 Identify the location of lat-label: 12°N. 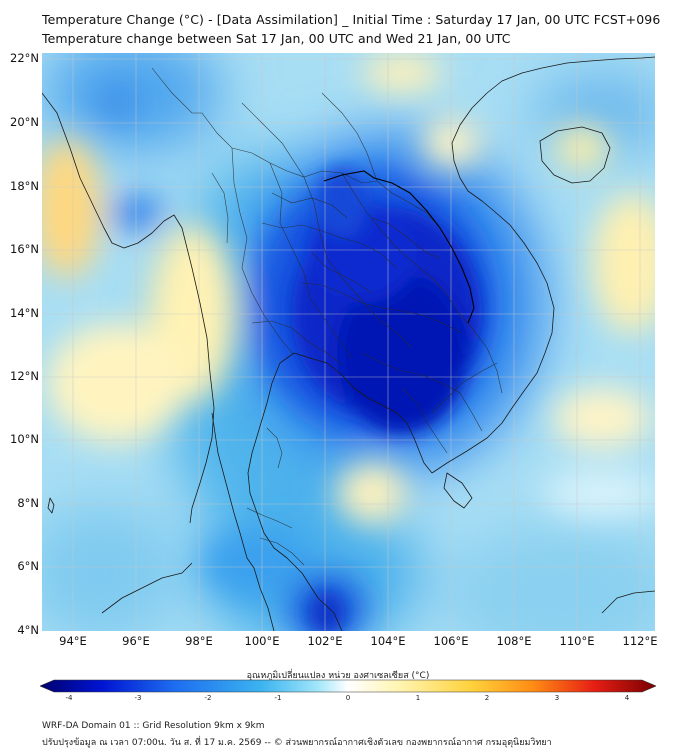
(24, 376).